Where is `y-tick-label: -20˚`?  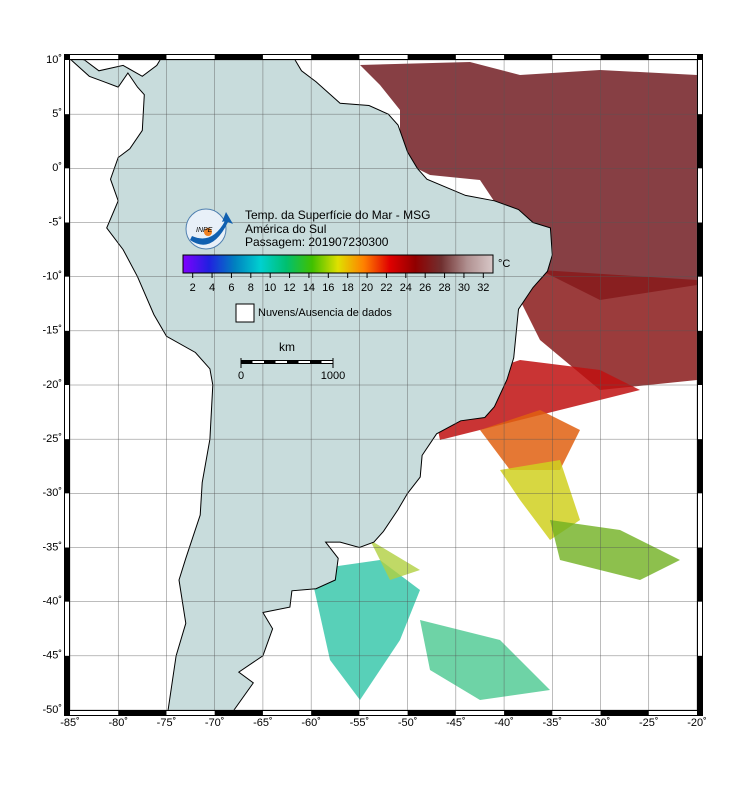
y-tick-label: -20˚ is located at coordinates (52, 385).